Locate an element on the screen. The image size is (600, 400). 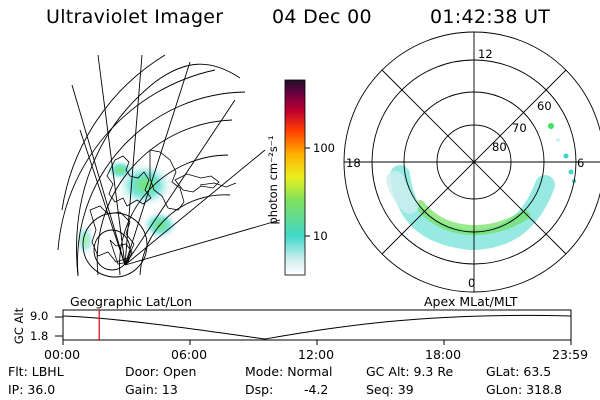
gc-altitude-strip is located at coordinates (313, 327).